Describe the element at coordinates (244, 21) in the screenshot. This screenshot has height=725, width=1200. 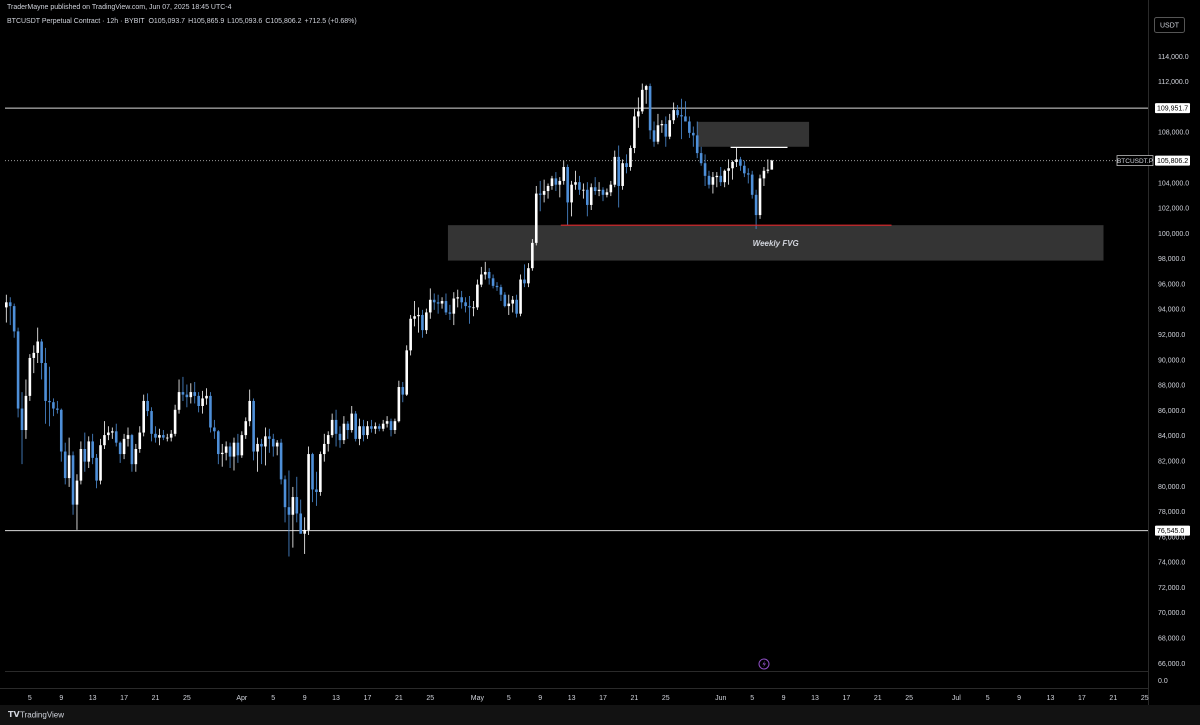
I see `legend-low: L105,093.6` at that location.